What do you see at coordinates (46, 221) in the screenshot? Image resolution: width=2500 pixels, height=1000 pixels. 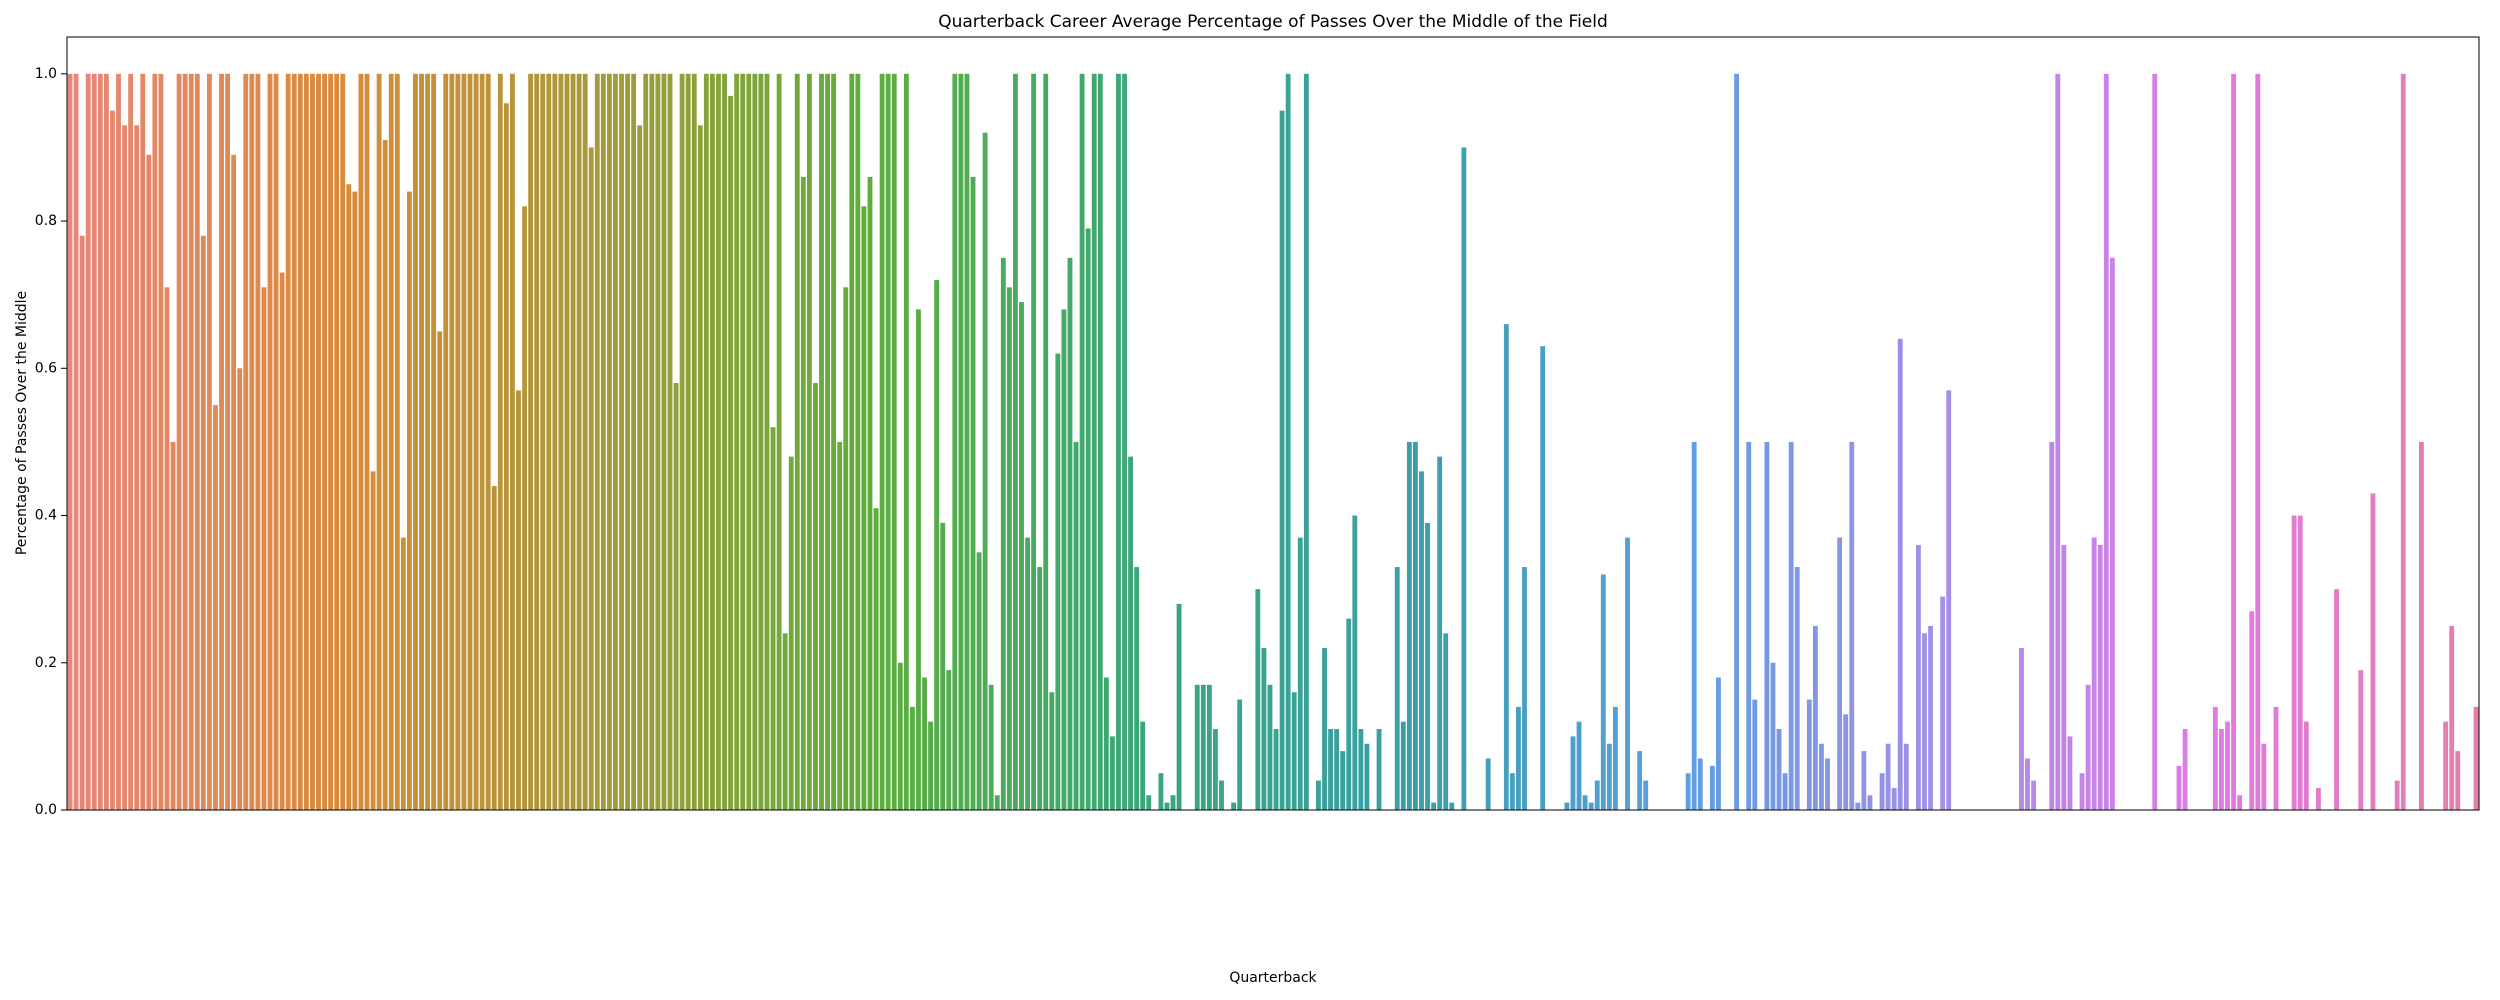 I see `y-tick-label: 0.8` at bounding box center [46, 221].